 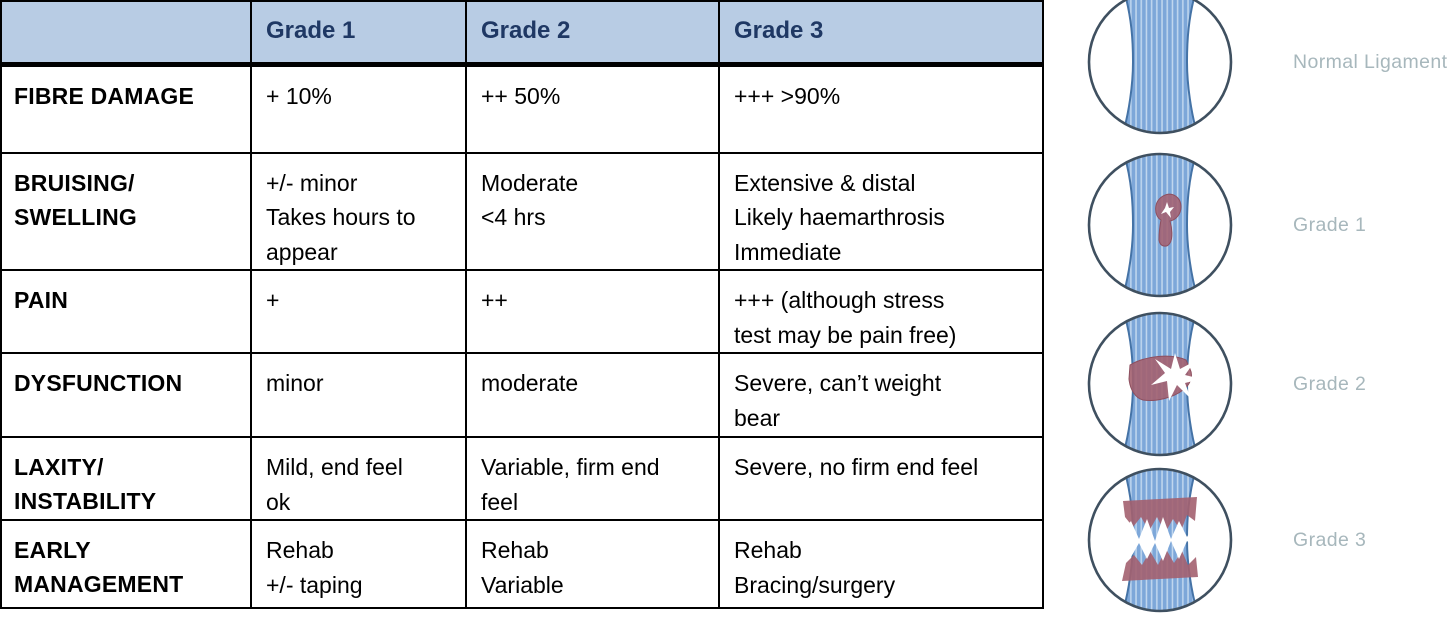 I want to click on table-cell: +, so click(x=358, y=311).